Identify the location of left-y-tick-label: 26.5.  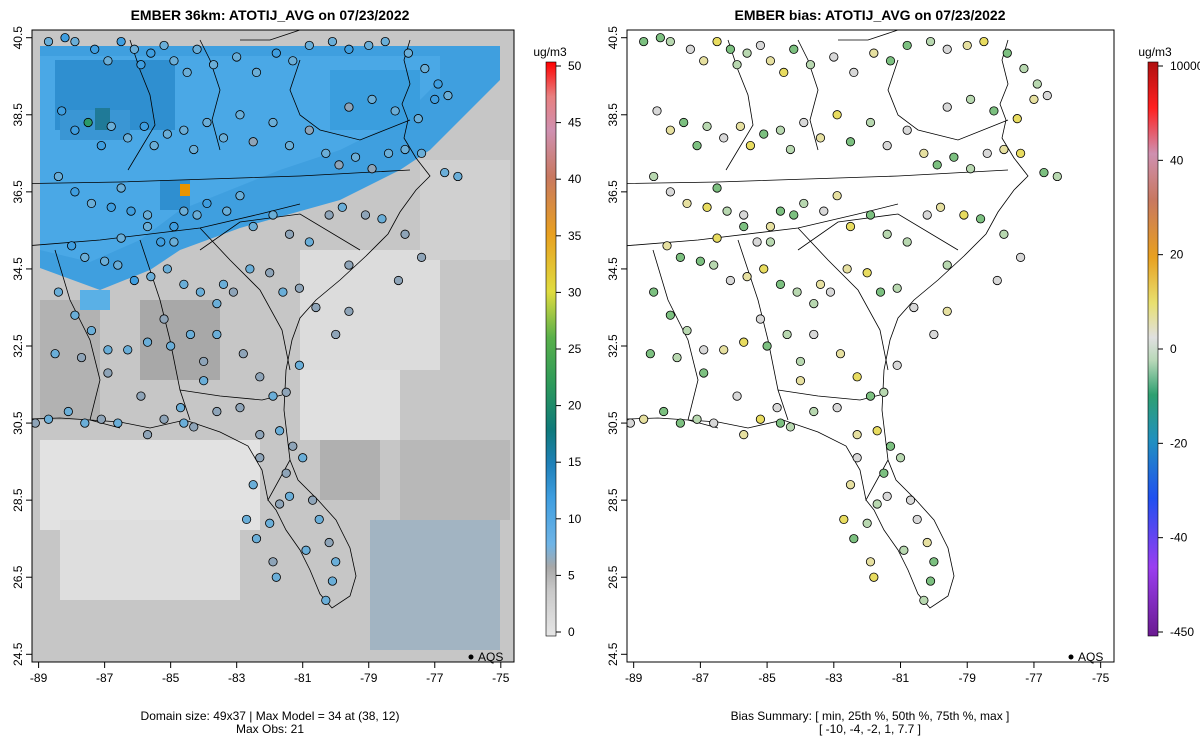
(18, 577).